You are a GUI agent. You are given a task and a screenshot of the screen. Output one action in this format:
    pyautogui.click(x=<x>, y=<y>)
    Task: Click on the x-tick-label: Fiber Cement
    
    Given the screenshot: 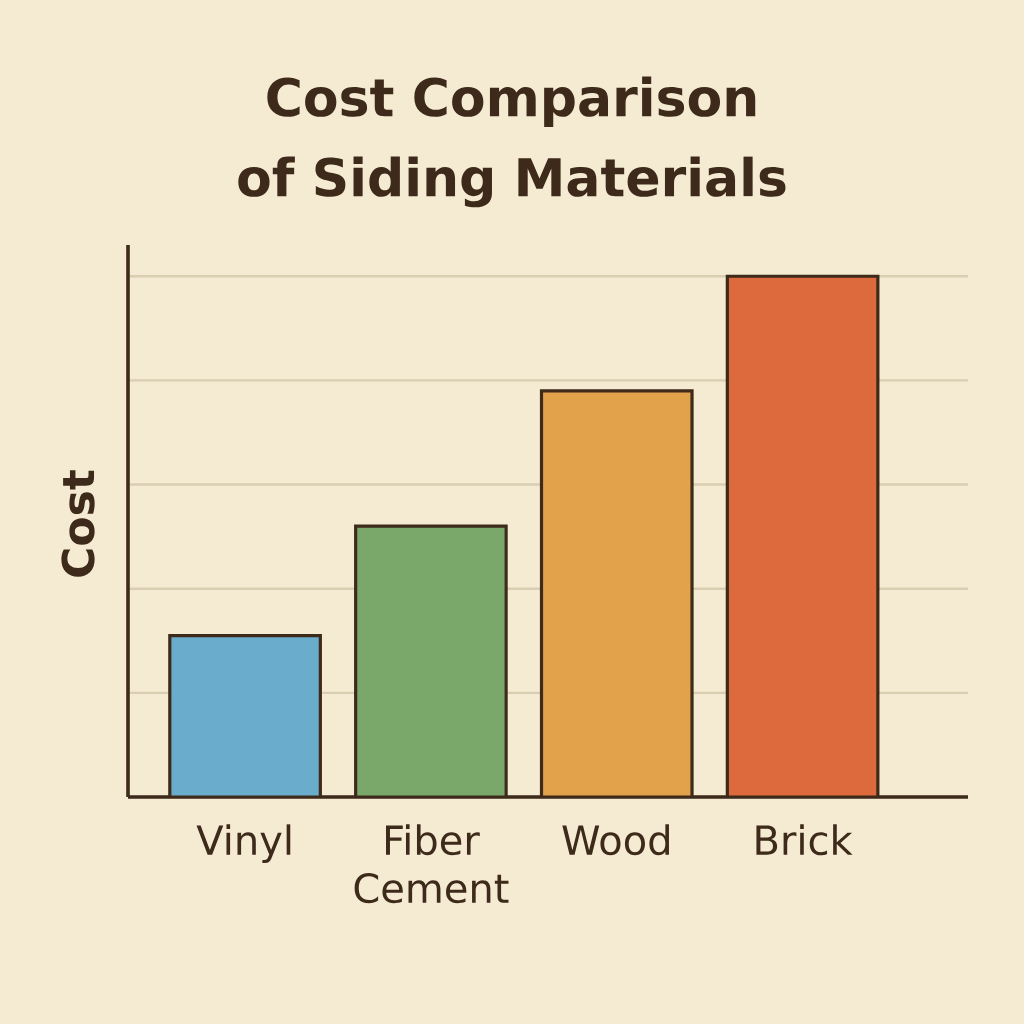 What is the action you would take?
    pyautogui.click(x=431, y=864)
    